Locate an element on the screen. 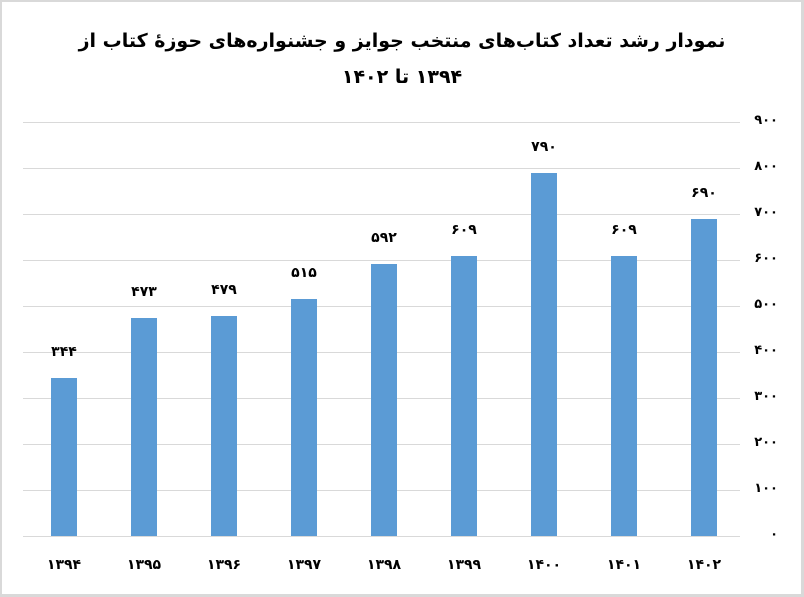  x-tick-label: ۱۳۹۴ is located at coordinates (64, 565).